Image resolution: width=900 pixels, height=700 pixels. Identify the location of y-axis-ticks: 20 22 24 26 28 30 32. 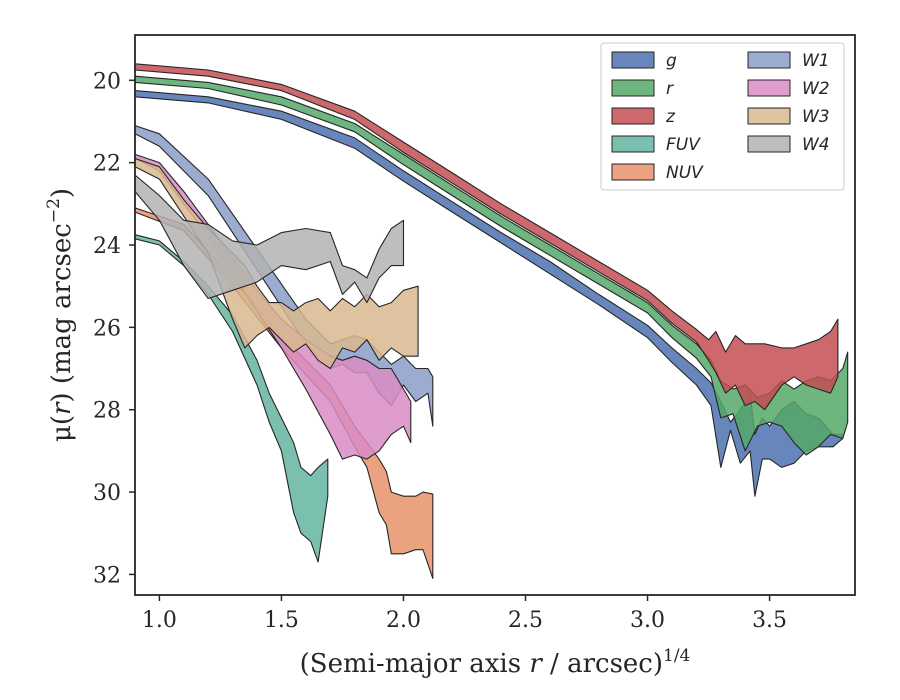
(114, 328).